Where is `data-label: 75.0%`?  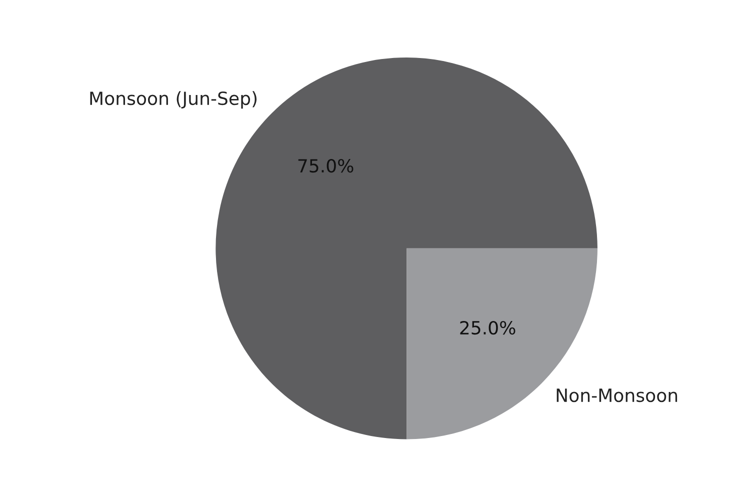
data-label: 75.0% is located at coordinates (326, 165).